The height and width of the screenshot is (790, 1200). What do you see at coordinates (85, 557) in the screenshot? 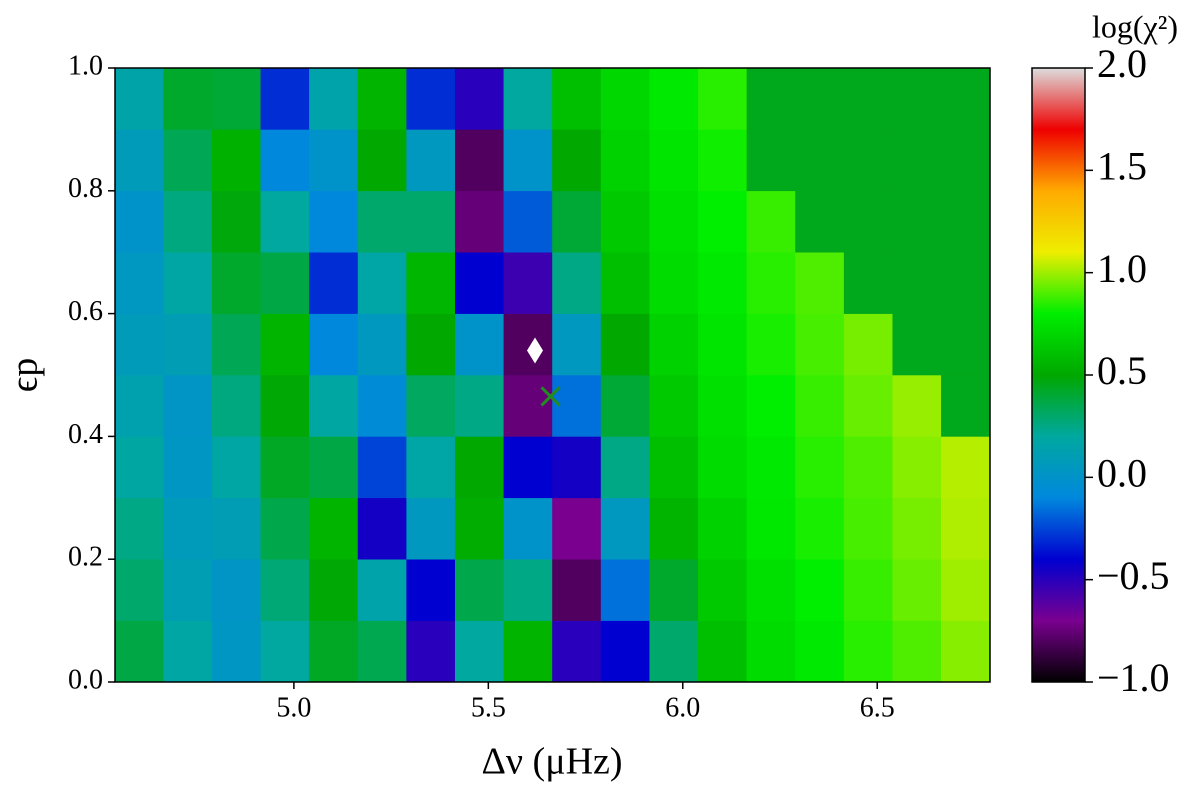
I see `y-tick-label: 0.2` at bounding box center [85, 557].